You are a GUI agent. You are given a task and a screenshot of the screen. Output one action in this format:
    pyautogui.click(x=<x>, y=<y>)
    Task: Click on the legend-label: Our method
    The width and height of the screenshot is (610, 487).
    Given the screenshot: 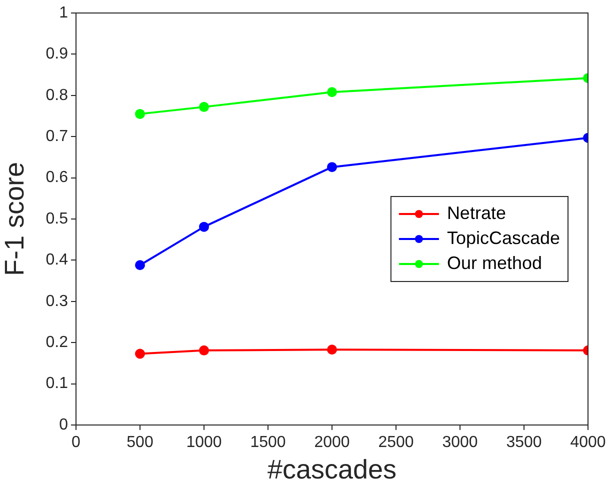 What is the action you would take?
    pyautogui.click(x=494, y=262)
    